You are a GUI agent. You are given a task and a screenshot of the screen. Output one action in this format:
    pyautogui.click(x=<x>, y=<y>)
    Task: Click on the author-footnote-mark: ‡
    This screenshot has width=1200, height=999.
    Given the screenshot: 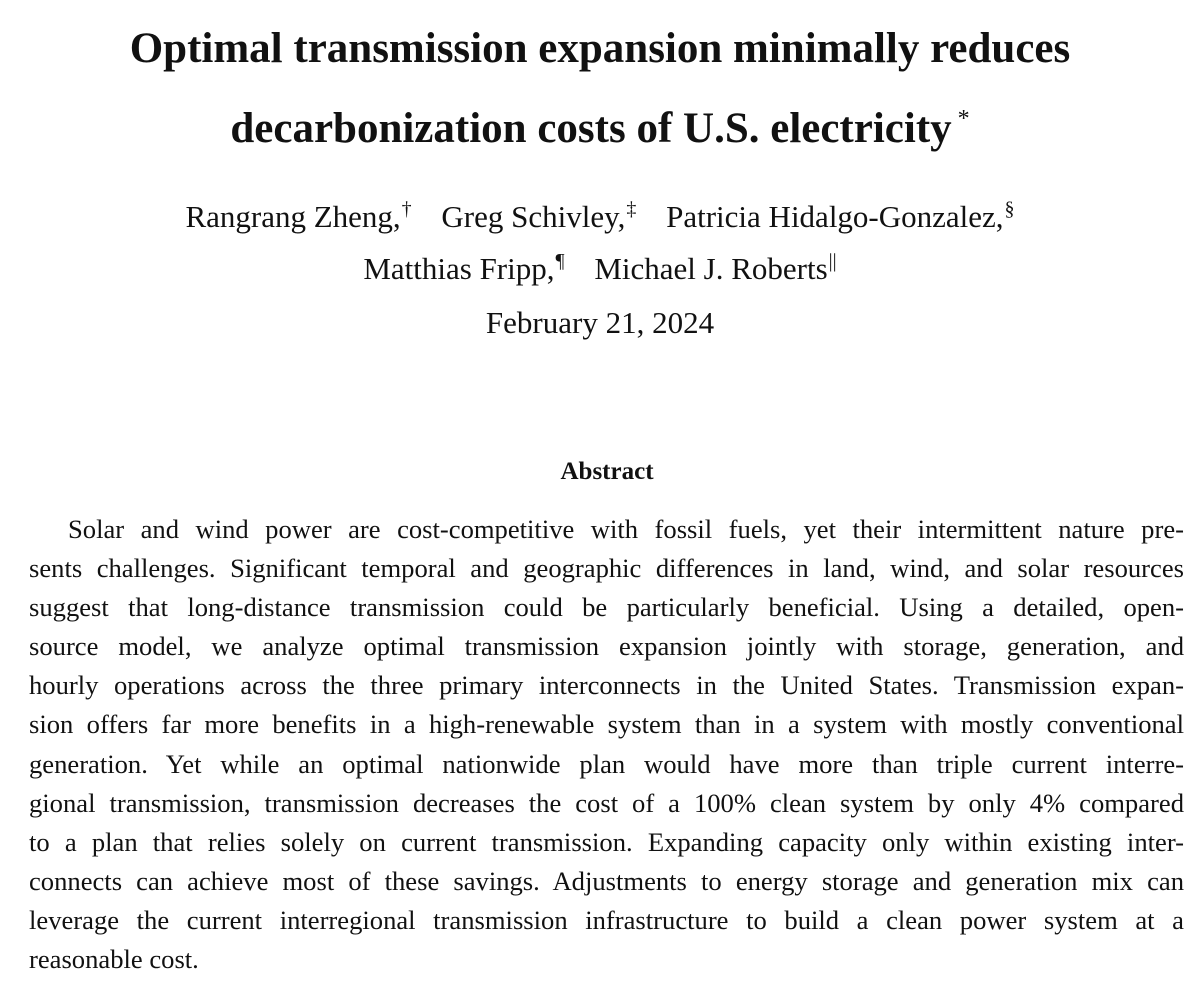 What is the action you would take?
    pyautogui.click(x=631, y=209)
    